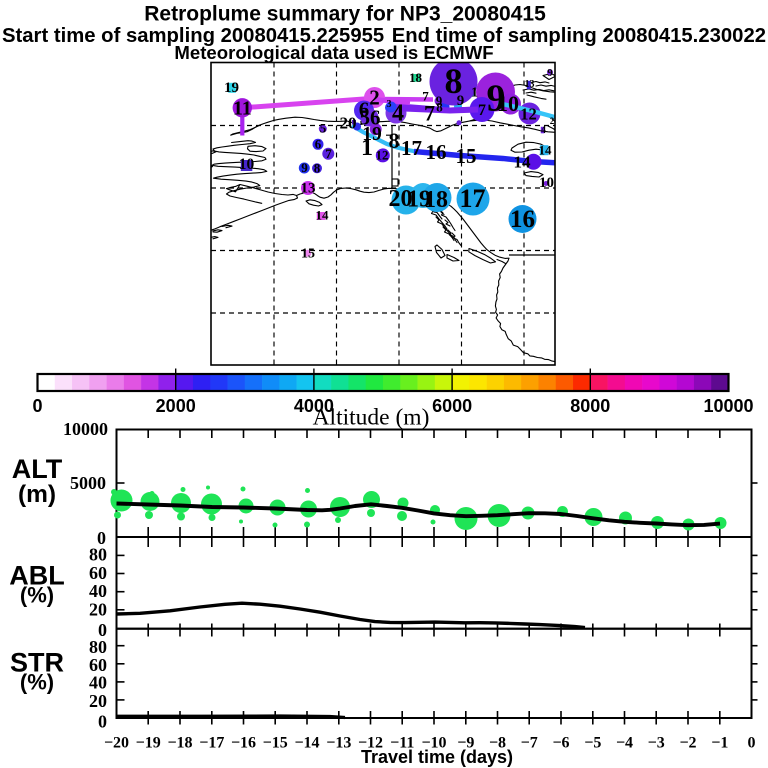 The height and width of the screenshot is (768, 768). Describe the element at coordinates (433, 743) in the screenshot. I see `svg-text: −10` at that location.